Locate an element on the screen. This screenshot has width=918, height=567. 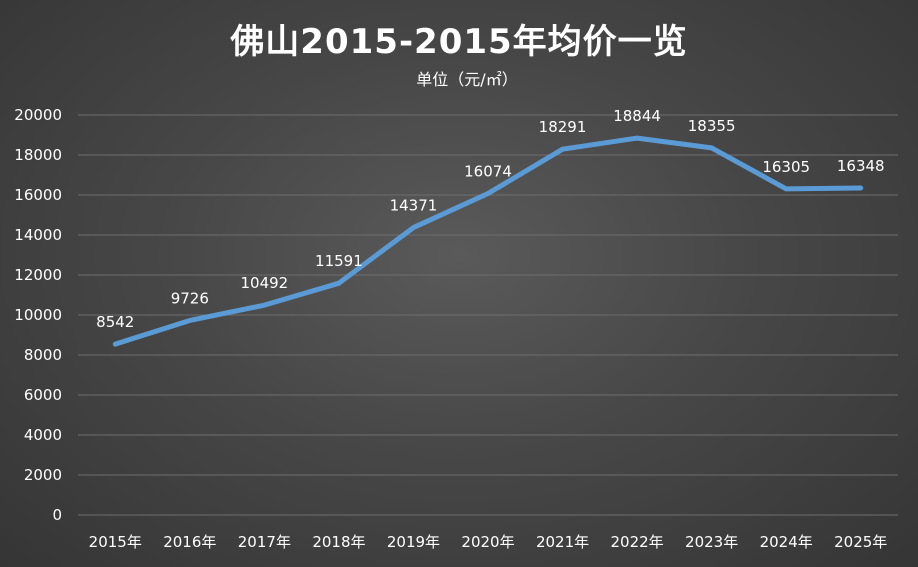
data-label: 14371 is located at coordinates (414, 206).